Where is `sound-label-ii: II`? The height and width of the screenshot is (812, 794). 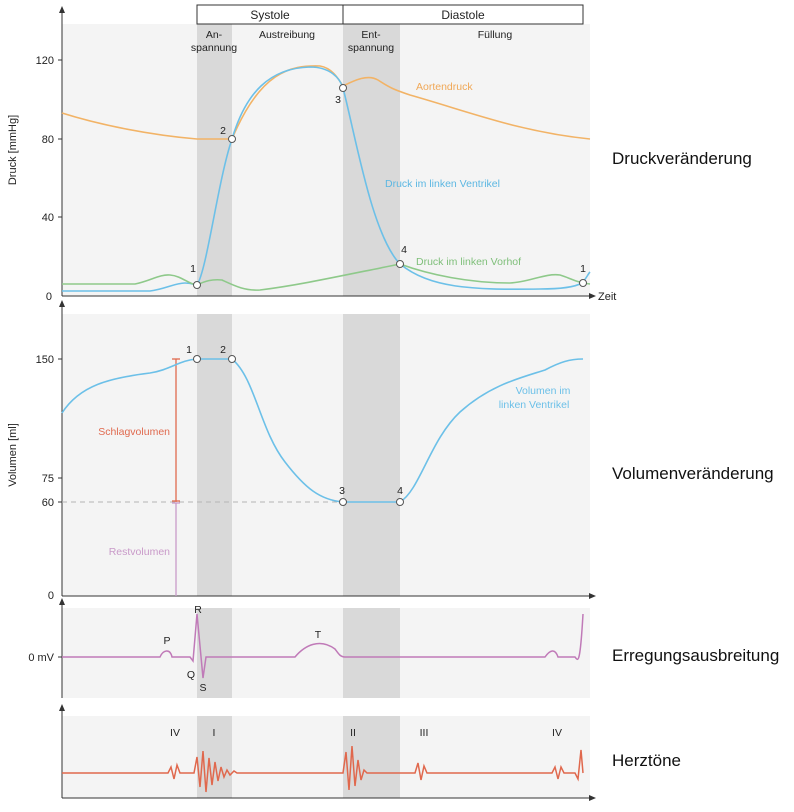 sound-label-ii: II is located at coordinates (353, 733).